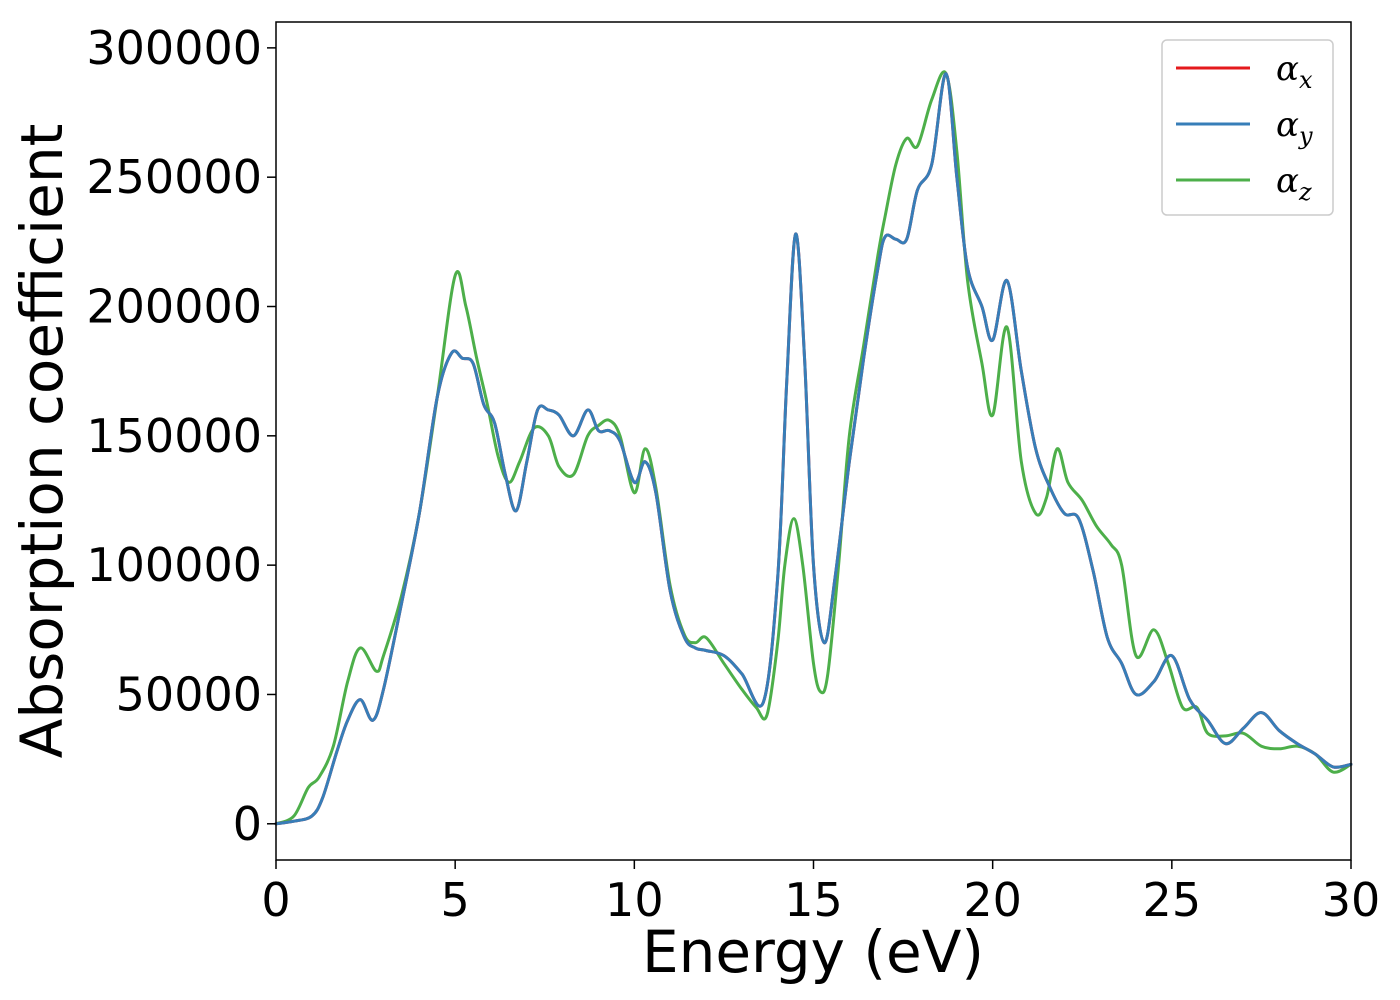  Describe the element at coordinates (1305, 192) in the screenshot. I see `legend-subscript: z` at that location.